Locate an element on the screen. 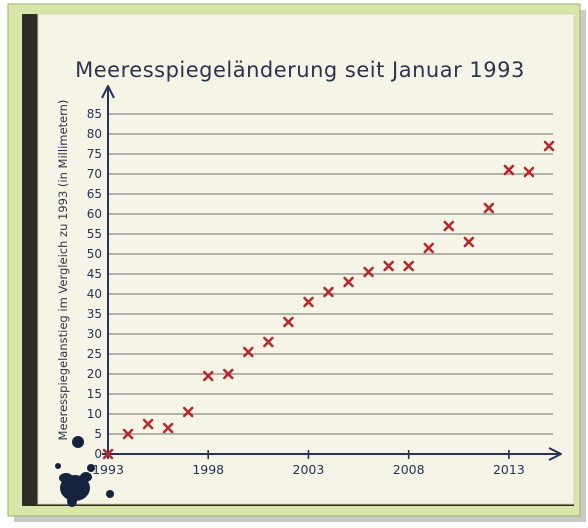 The image size is (588, 528). y-tick-label: 50 is located at coordinates (94, 254).